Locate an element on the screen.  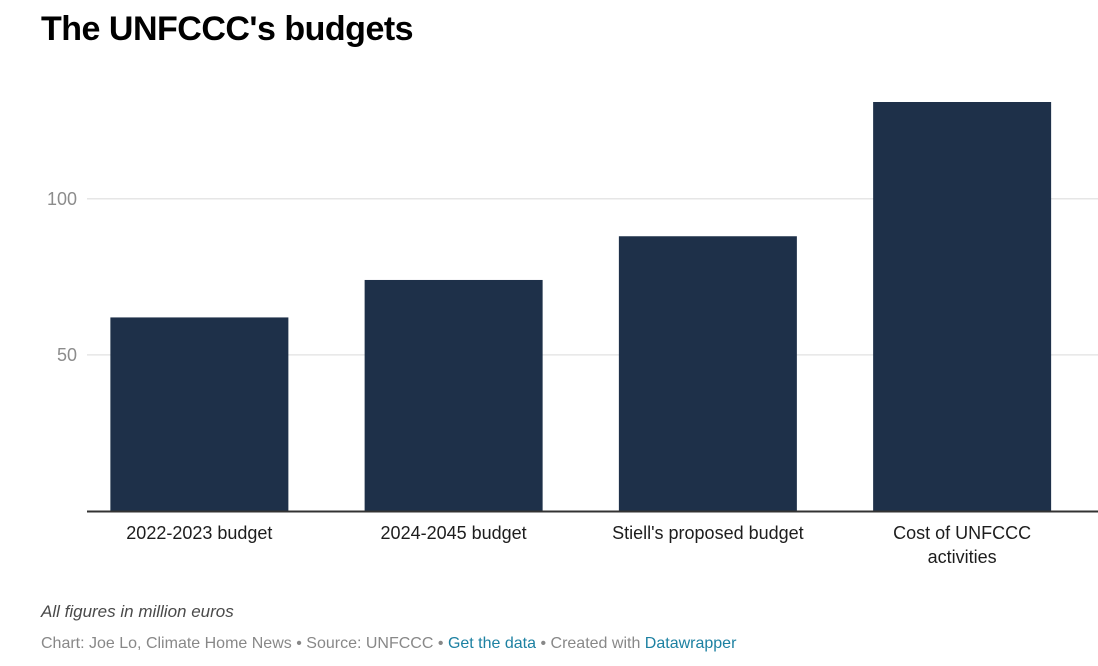
x-tick-label-line: activities is located at coordinates (962, 557).